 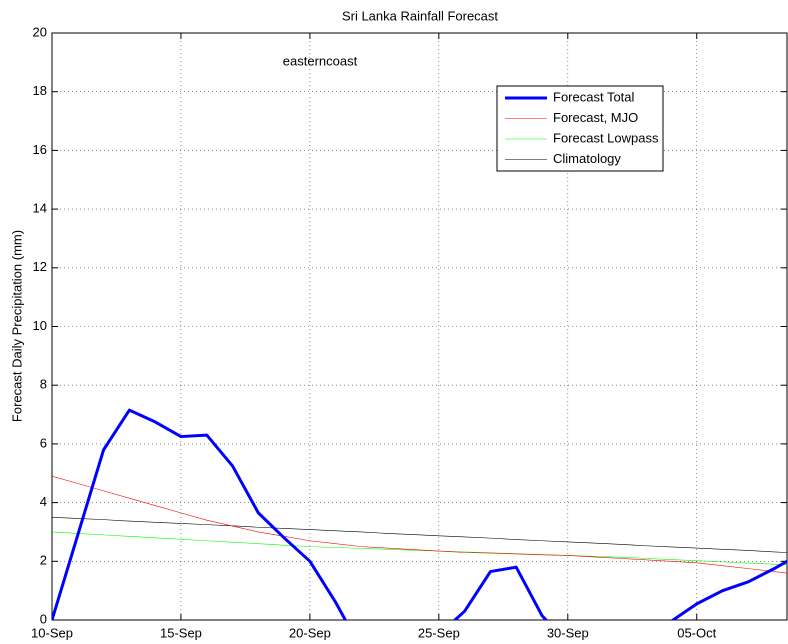 I want to click on x-tick-label: 25-Sep, so click(x=439, y=632).